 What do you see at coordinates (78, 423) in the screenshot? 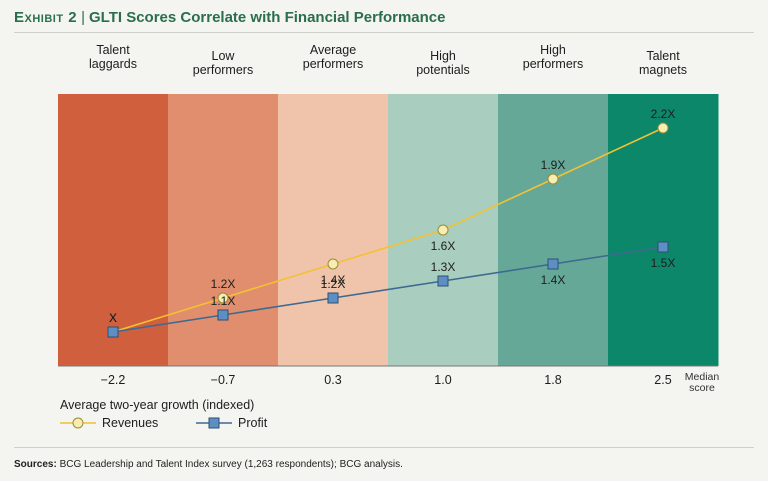
I see `legend-revenues-marker` at bounding box center [78, 423].